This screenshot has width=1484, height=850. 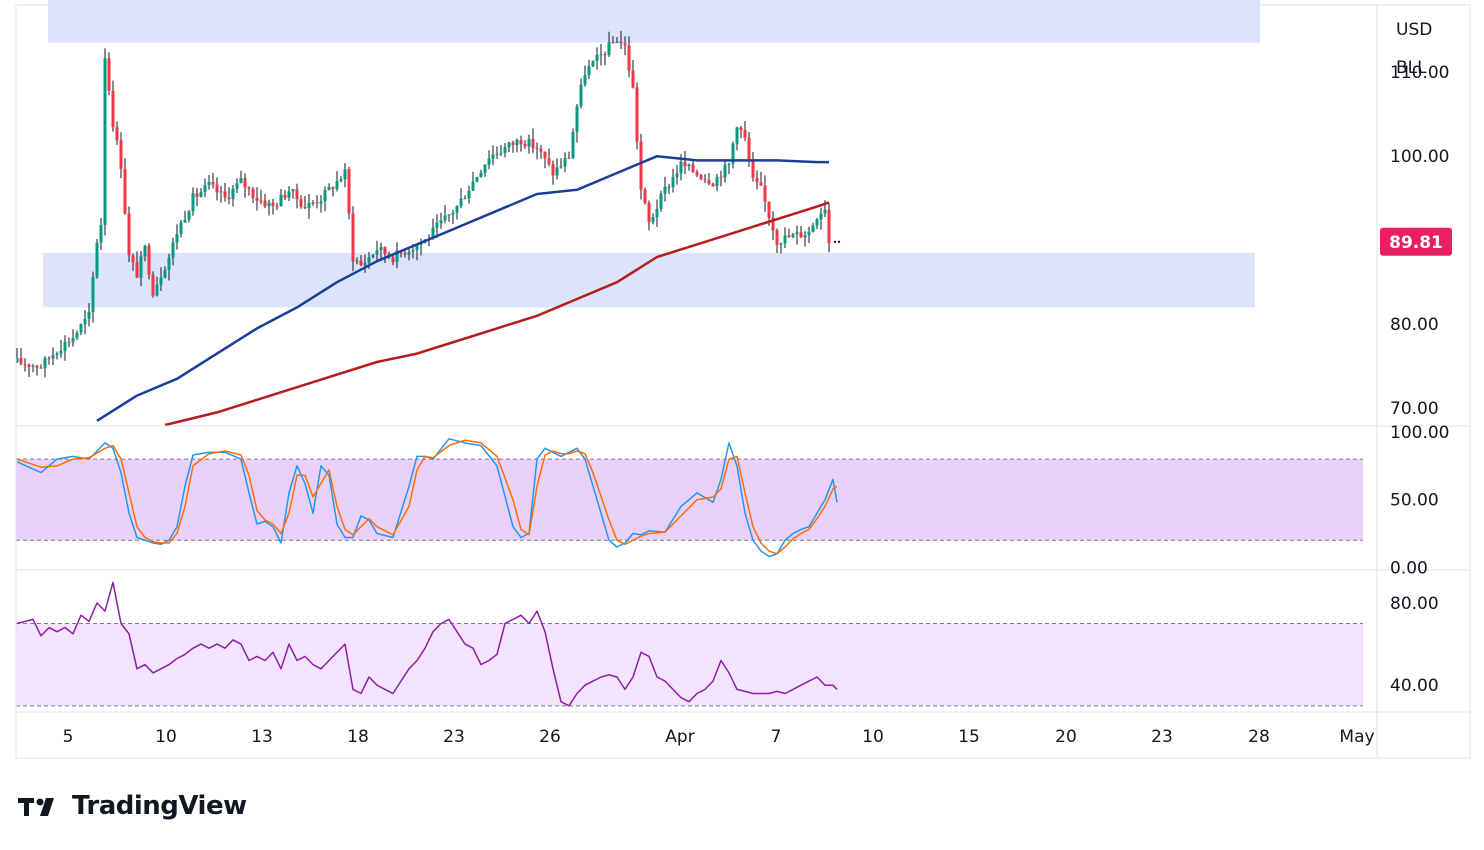 What do you see at coordinates (1414, 30) in the screenshot?
I see `currency-label: USD` at bounding box center [1414, 30].